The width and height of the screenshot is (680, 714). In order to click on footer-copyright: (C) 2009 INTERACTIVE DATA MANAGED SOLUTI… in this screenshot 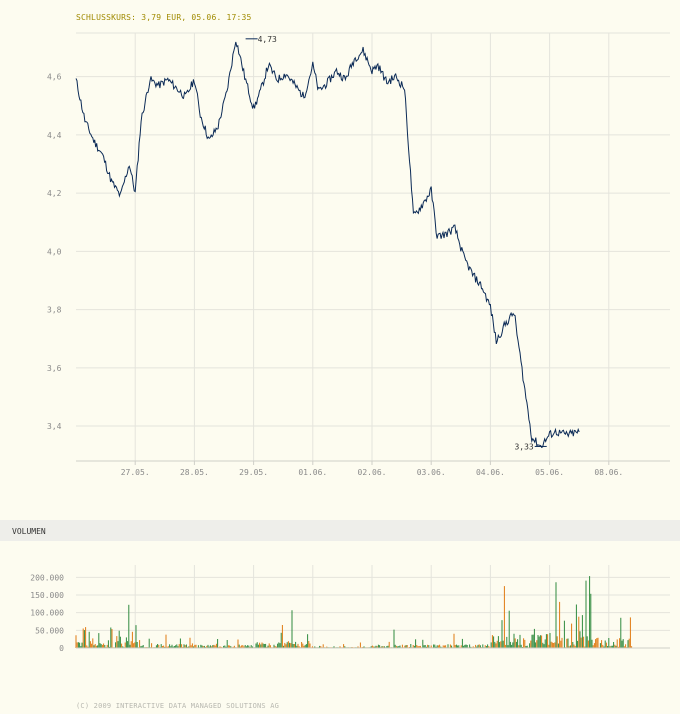, I will do `click(178, 706)`.